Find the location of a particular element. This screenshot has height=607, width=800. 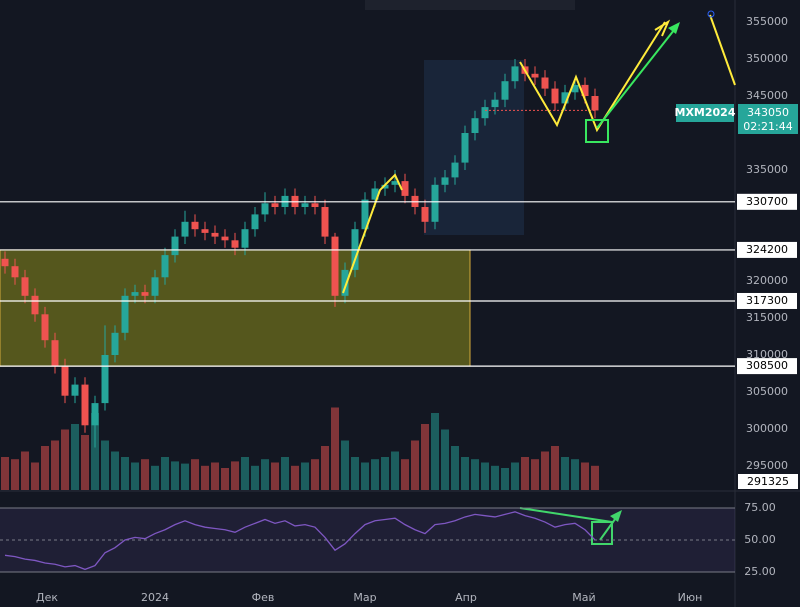

level-label: 330700 is located at coordinates (767, 201).